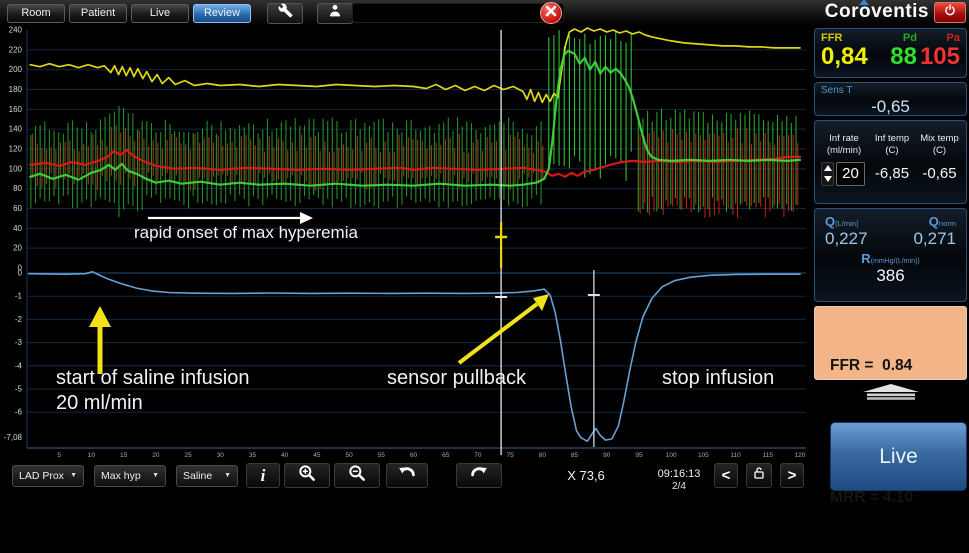  I want to click on undo-icon, so click(407, 475).